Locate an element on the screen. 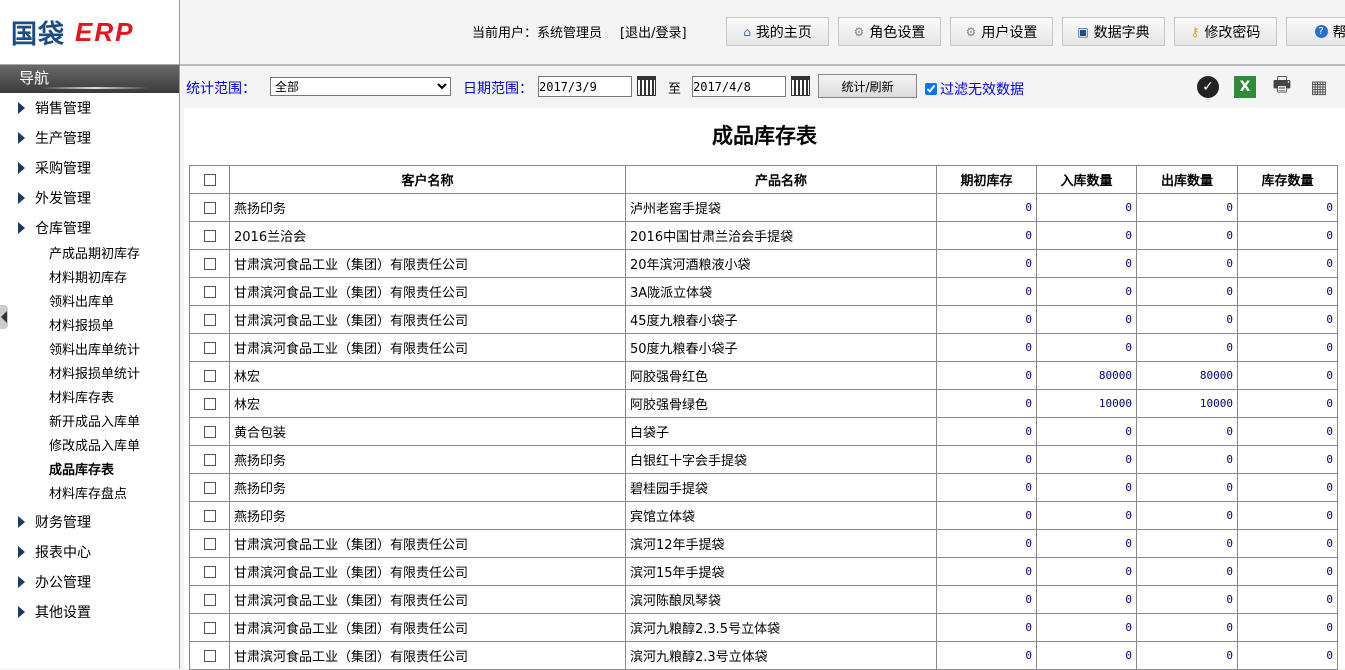 The image size is (1345, 670). nav-subitem: 材料库存盘点 is located at coordinates (89, 495).